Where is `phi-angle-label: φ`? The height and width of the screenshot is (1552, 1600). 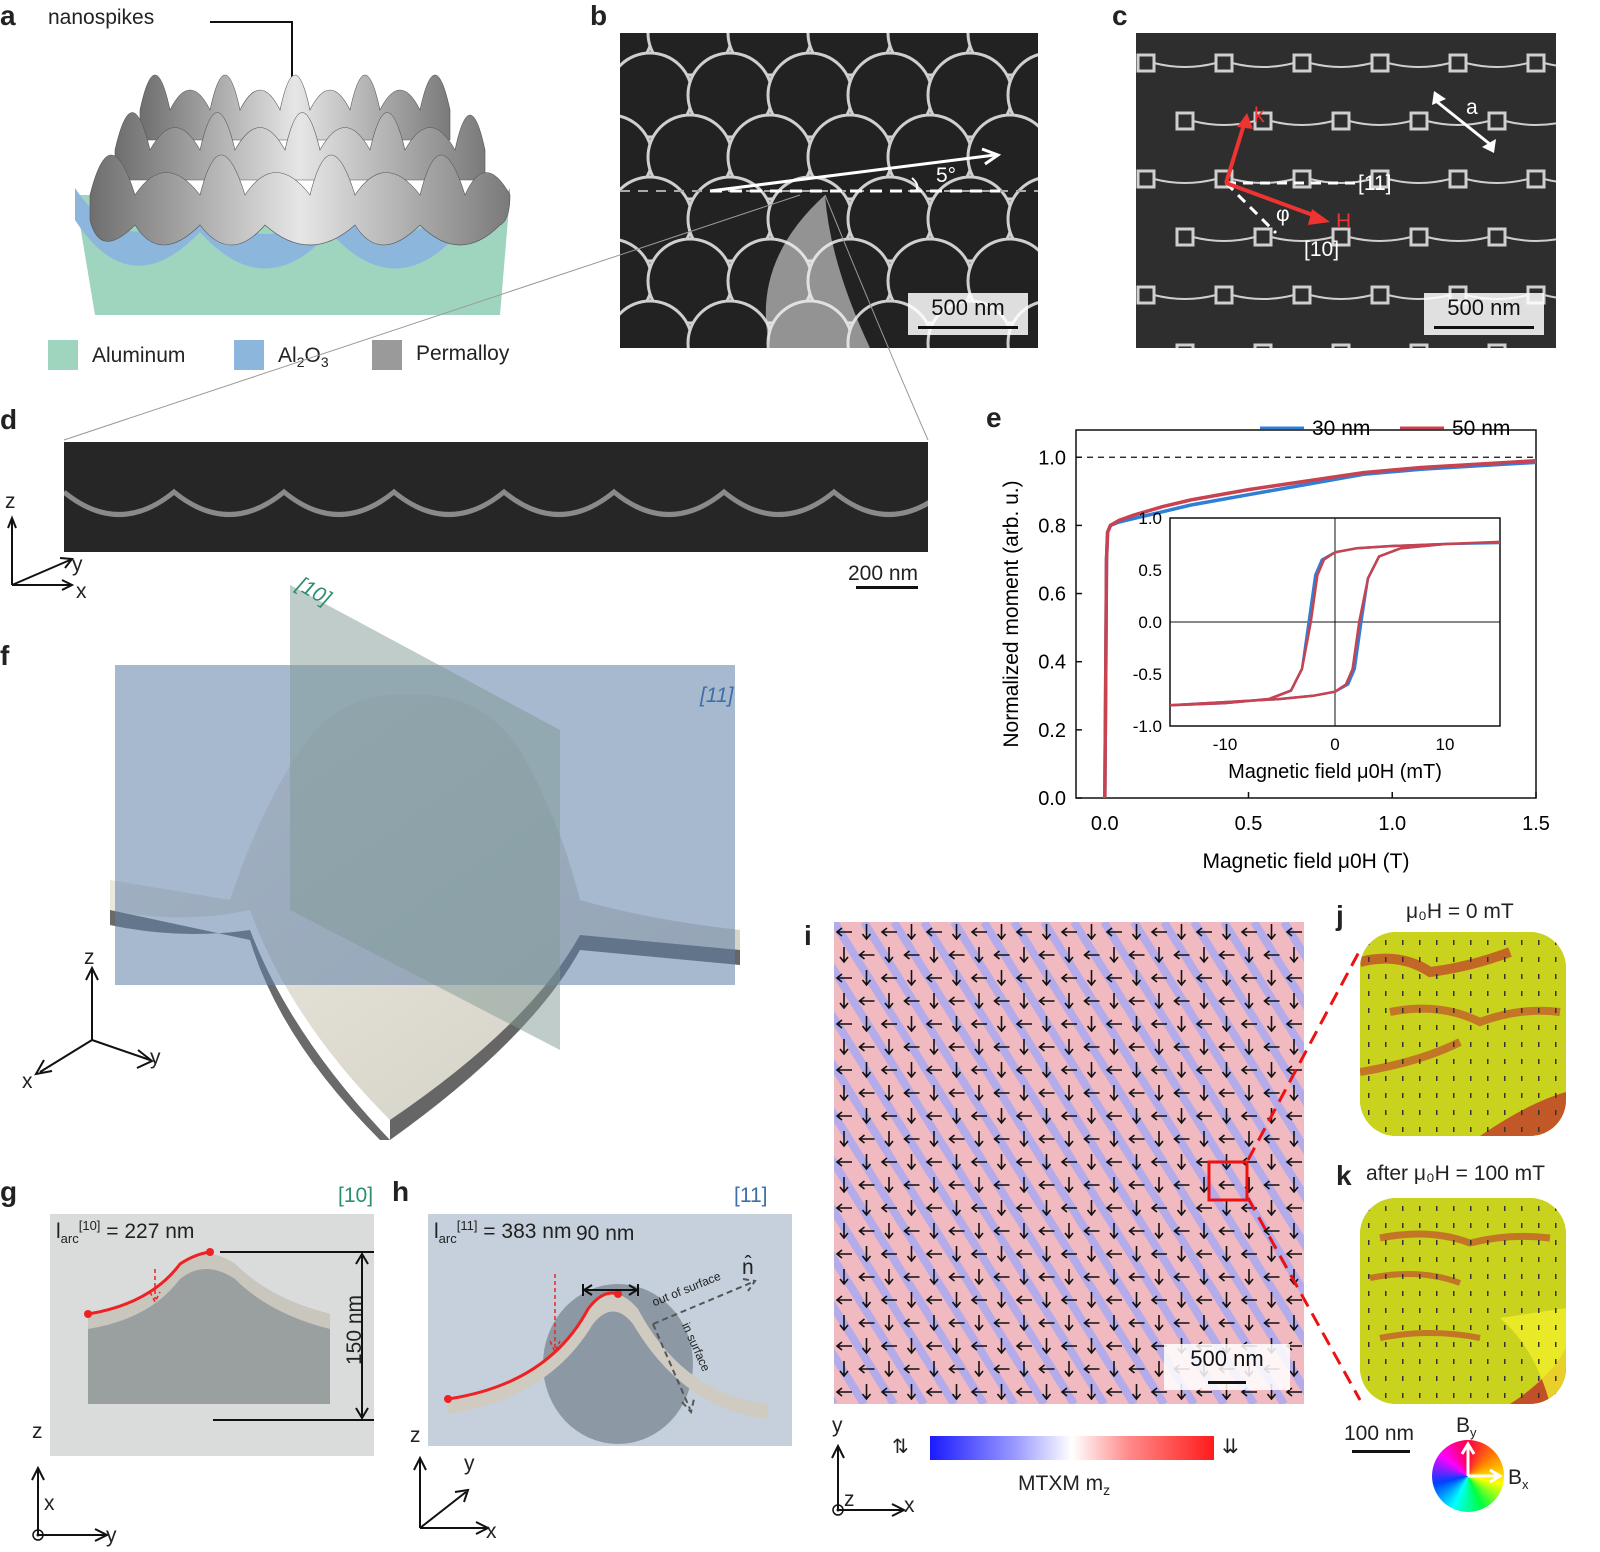 phi-angle-label: φ is located at coordinates (1283, 214).